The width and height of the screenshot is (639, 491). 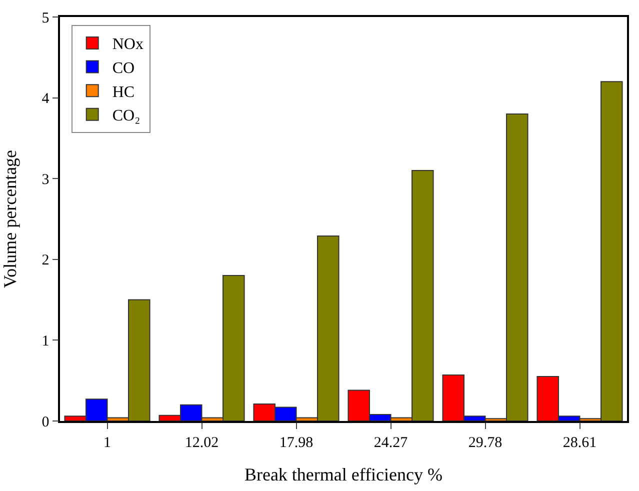 What do you see at coordinates (201, 442) in the screenshot?
I see `x-tick-label: 12.02` at bounding box center [201, 442].